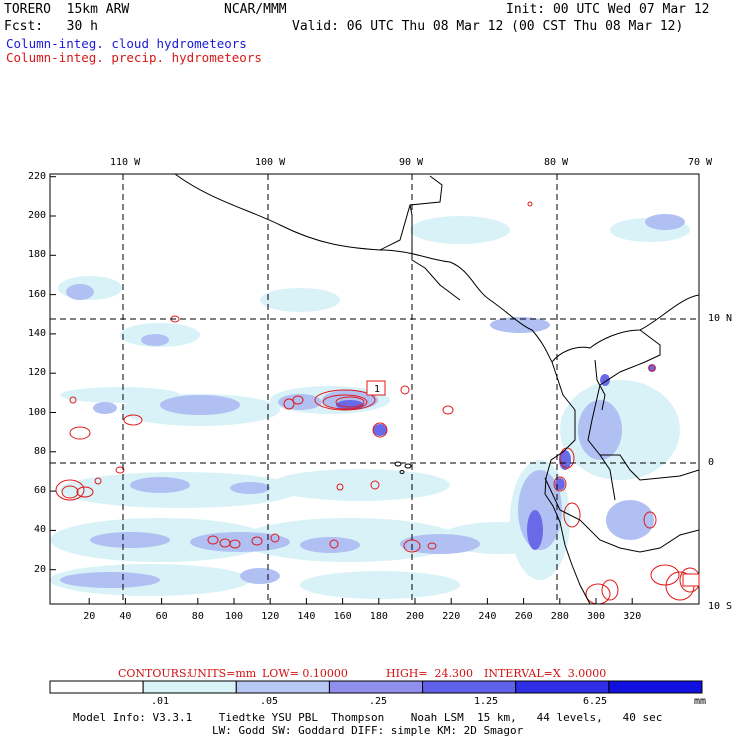  What do you see at coordinates (160, 701) in the screenshot?
I see `colorbar-label-0: .01` at bounding box center [160, 701].